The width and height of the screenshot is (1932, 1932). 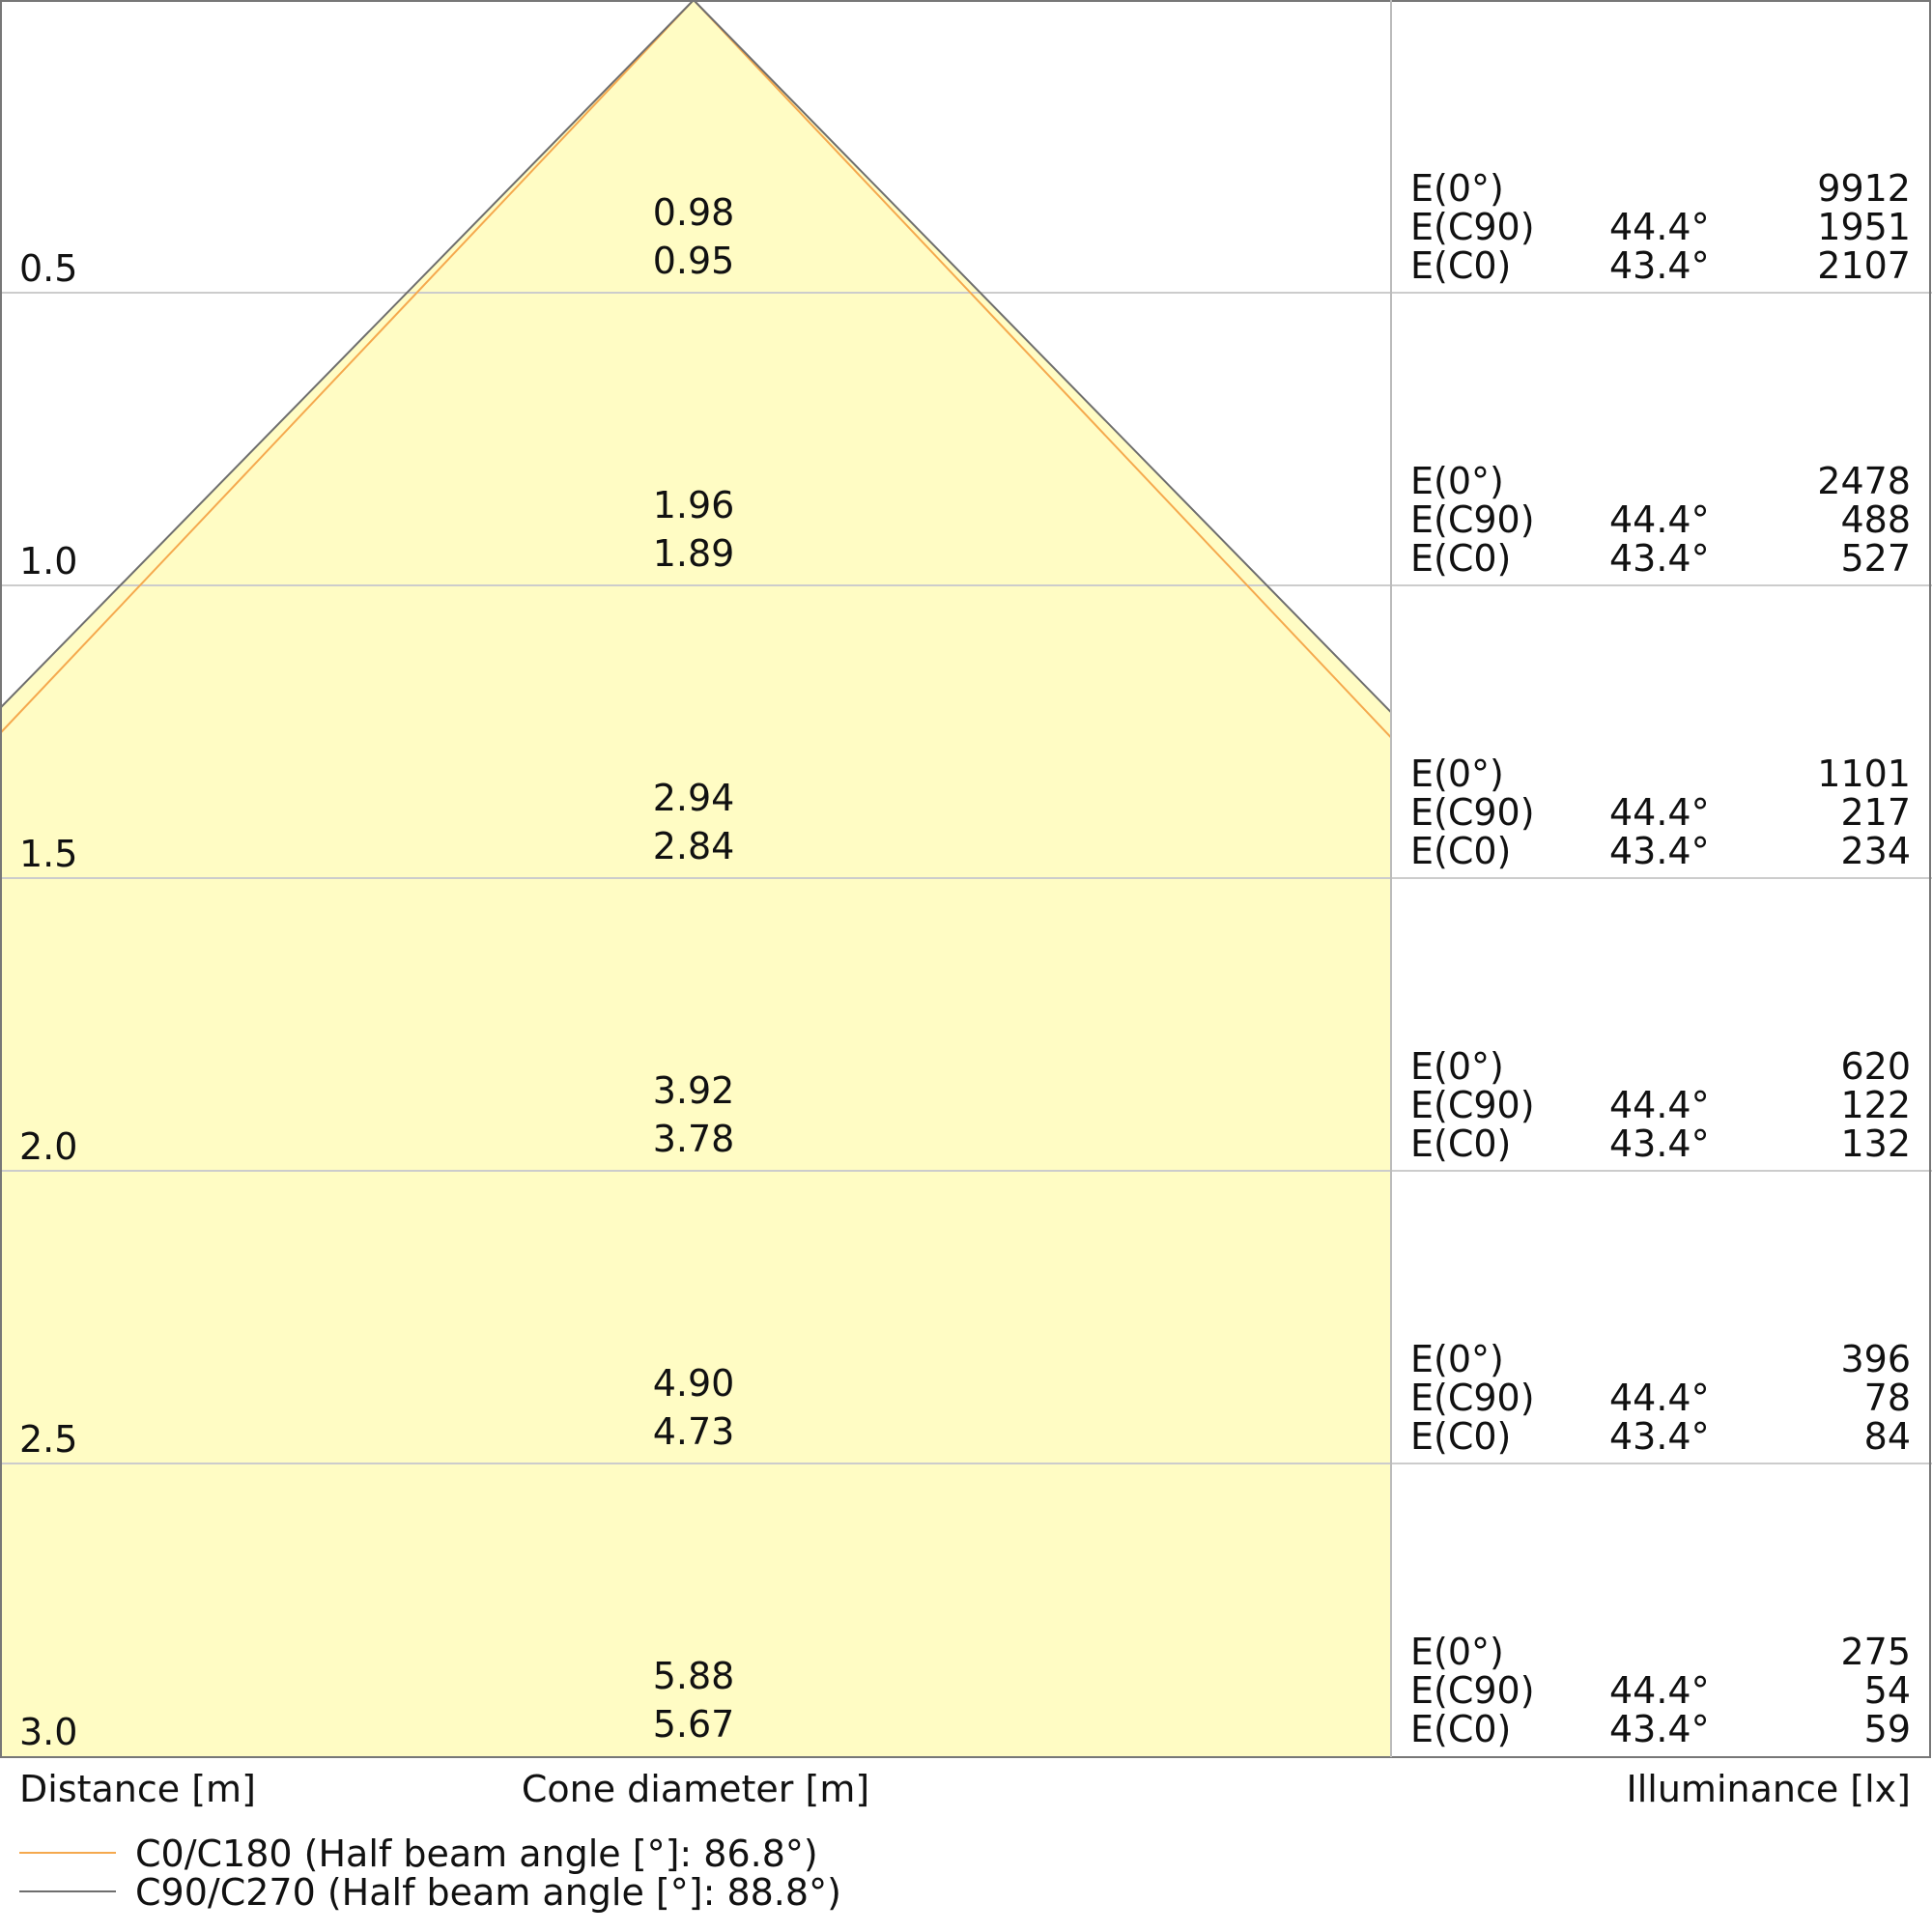 What do you see at coordinates (694, 1090) in the screenshot?
I see `cone-diameter-c90: 3.92` at bounding box center [694, 1090].